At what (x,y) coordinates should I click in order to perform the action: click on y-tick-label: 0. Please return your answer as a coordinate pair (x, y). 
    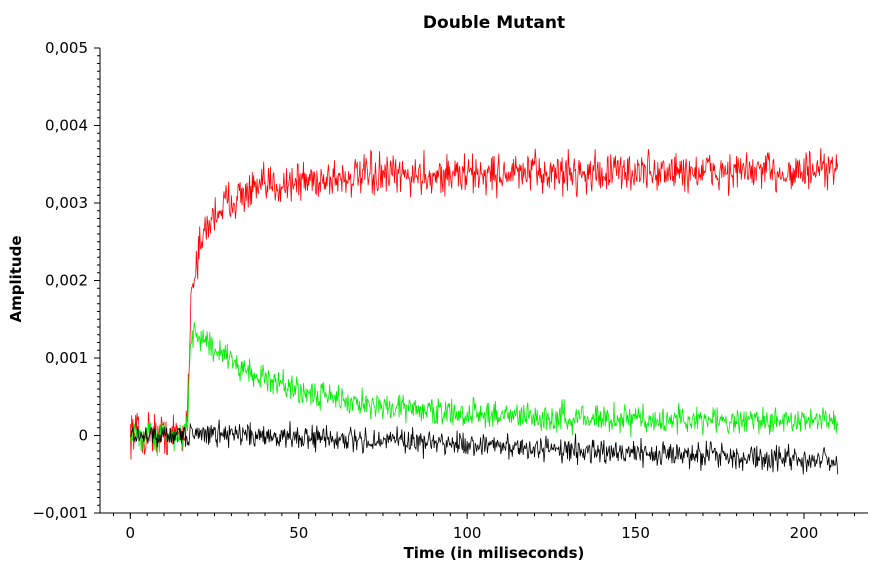
    Looking at the image, I should click on (83, 436).